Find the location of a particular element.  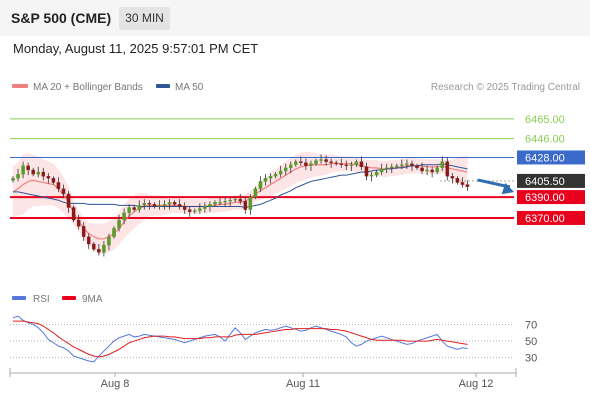

level-label-6446.00: 6446.00 is located at coordinates (545, 140).